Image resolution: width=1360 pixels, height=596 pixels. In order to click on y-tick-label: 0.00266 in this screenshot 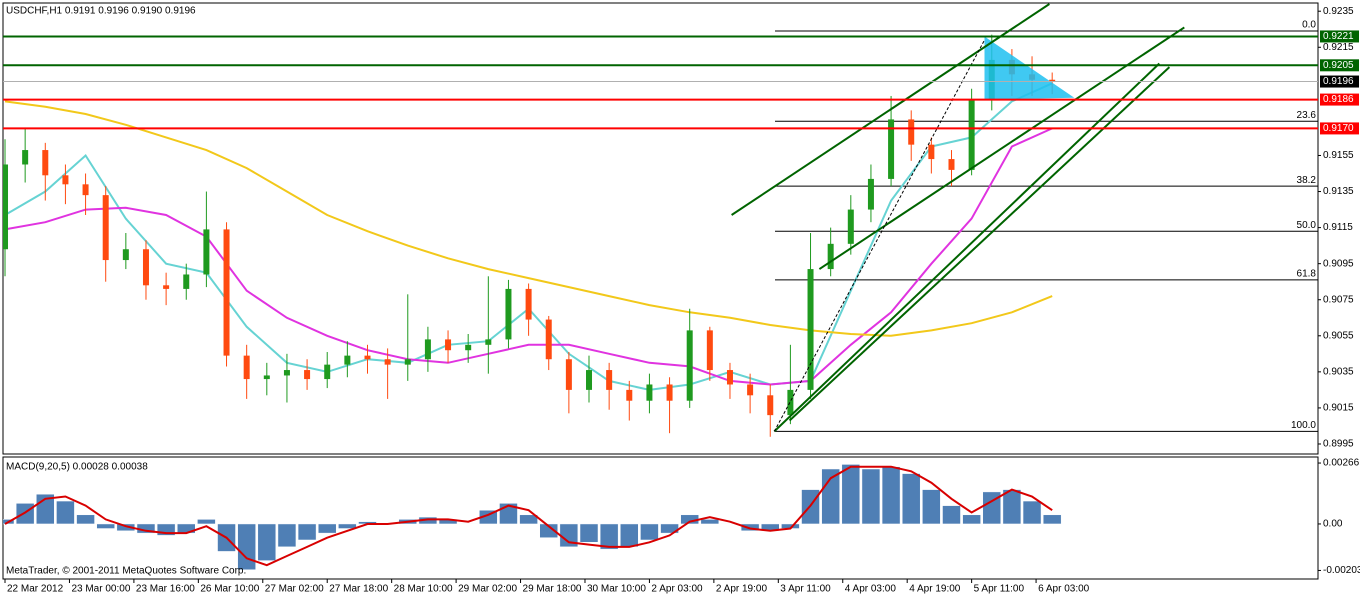, I will do `click(1341, 463)`.